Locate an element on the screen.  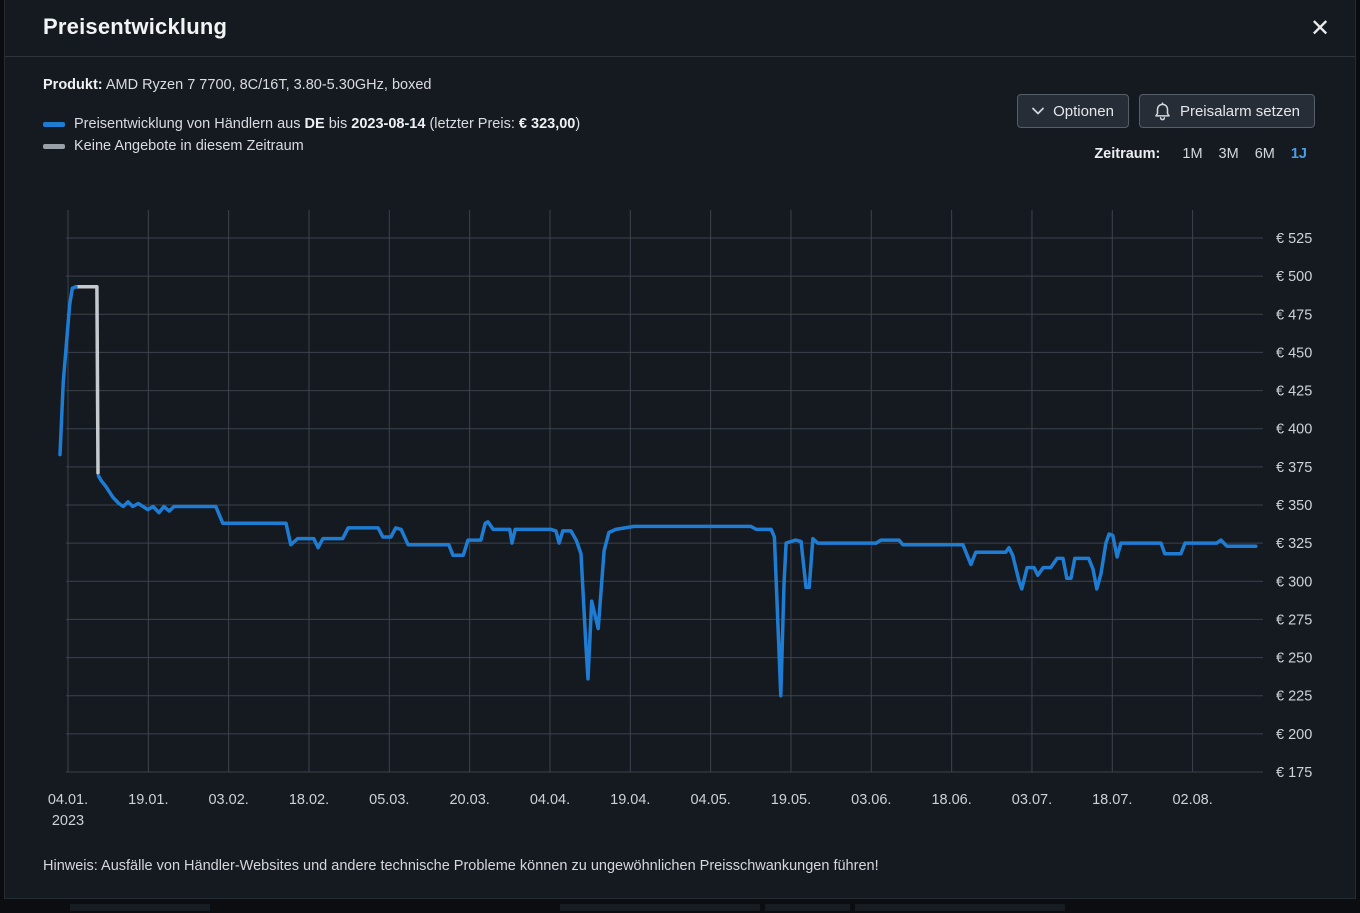
y-axis-label: € 525 is located at coordinates (1294, 239).